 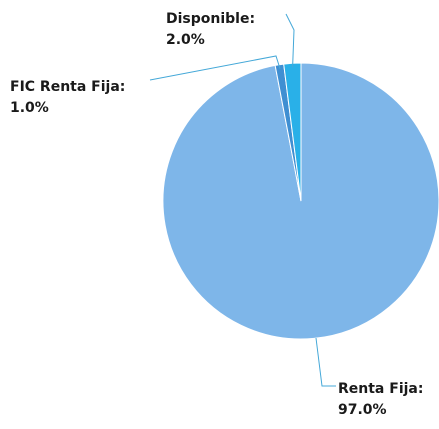 What do you see at coordinates (67, 97) in the screenshot?
I see `slice-label-fic-renta-fija: FIC Renta Fija: 1.0%` at bounding box center [67, 97].